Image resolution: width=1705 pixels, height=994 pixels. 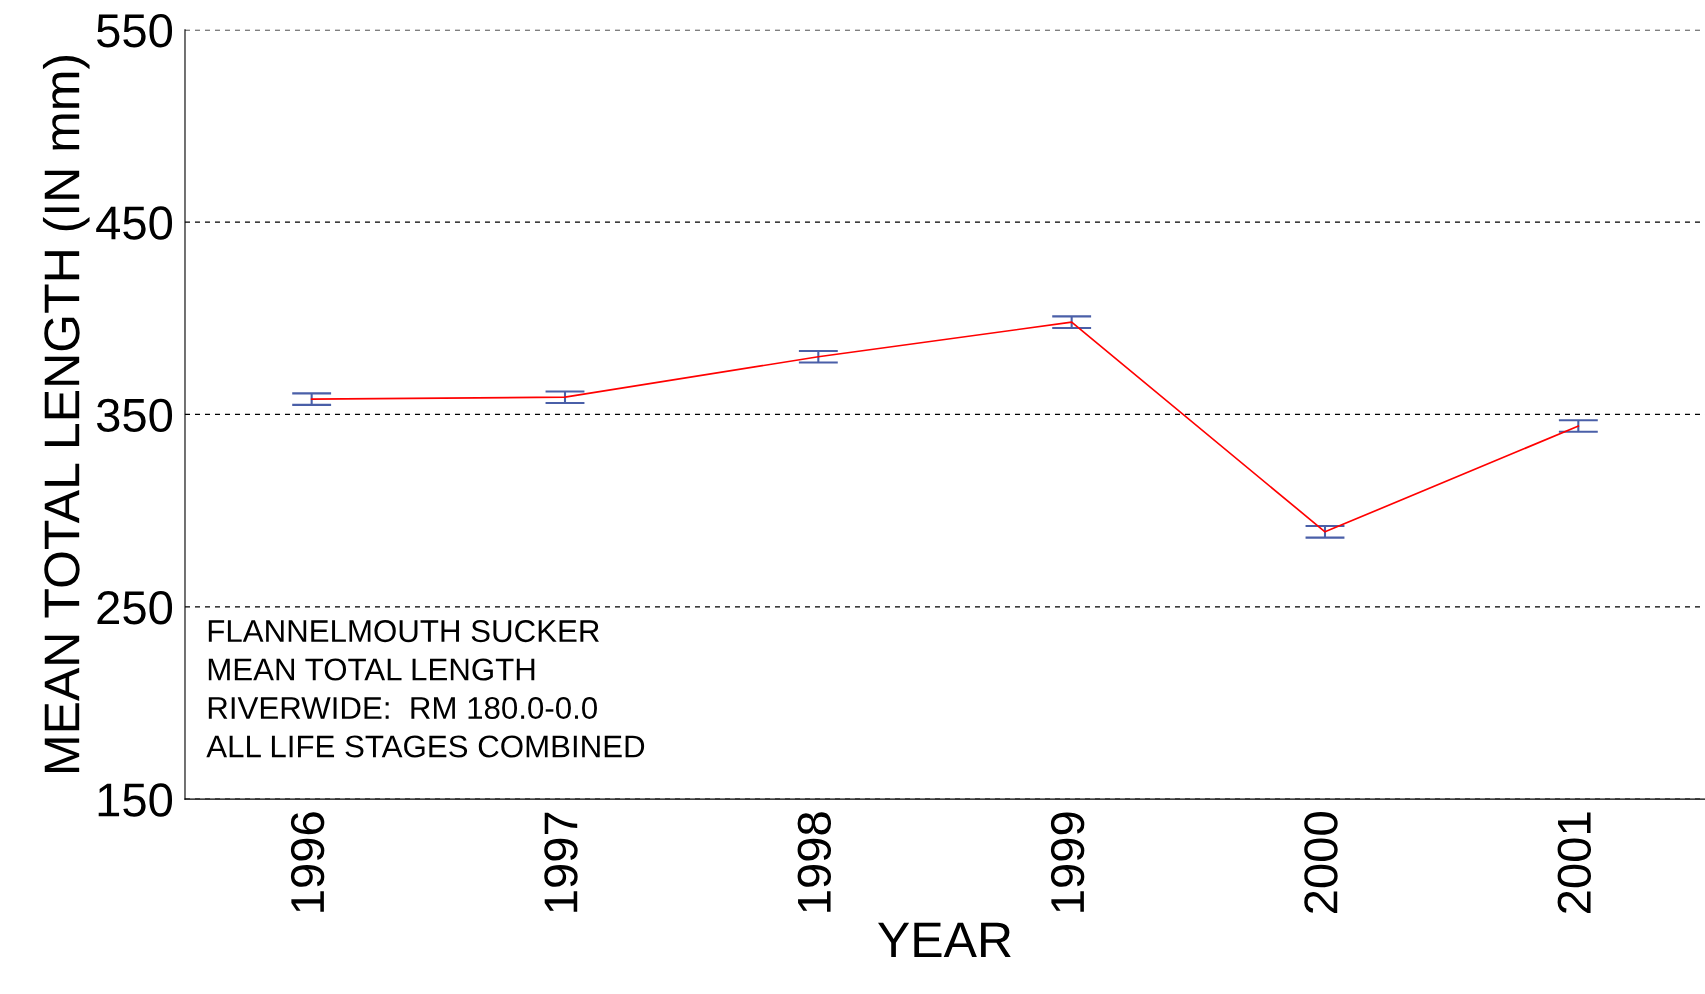 I want to click on annotation: RIVERWIDE: RM 180.0-0.0, so click(x=402, y=708).